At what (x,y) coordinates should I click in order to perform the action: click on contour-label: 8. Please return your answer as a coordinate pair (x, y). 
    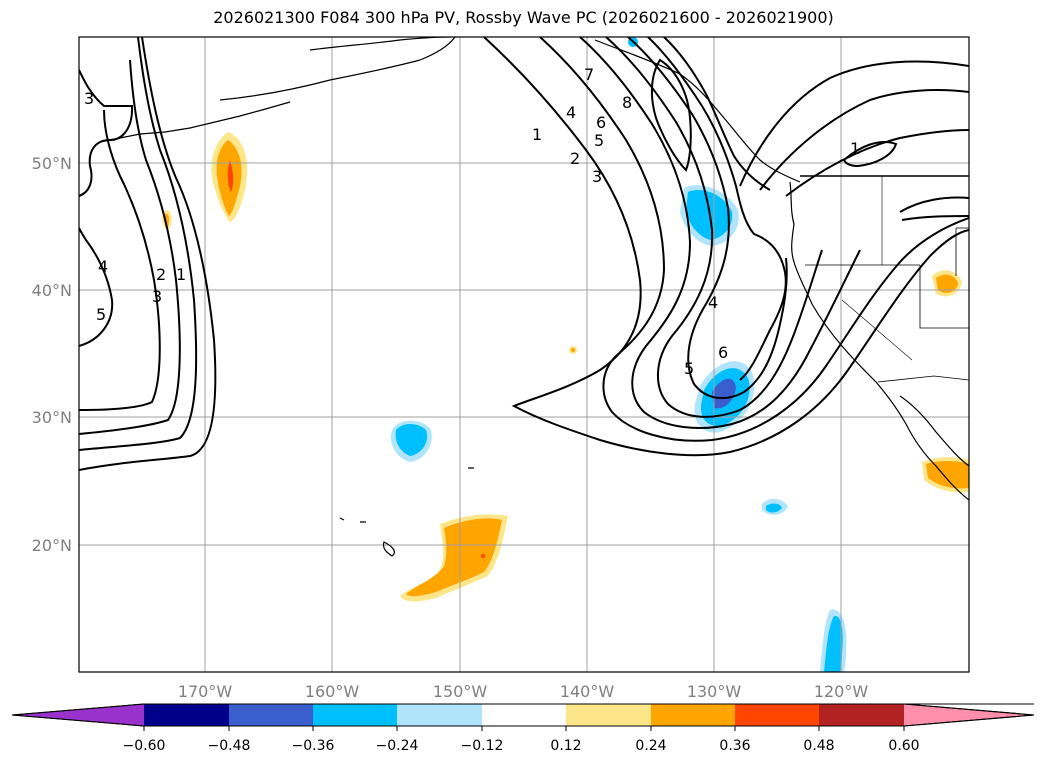
    Looking at the image, I should click on (627, 102).